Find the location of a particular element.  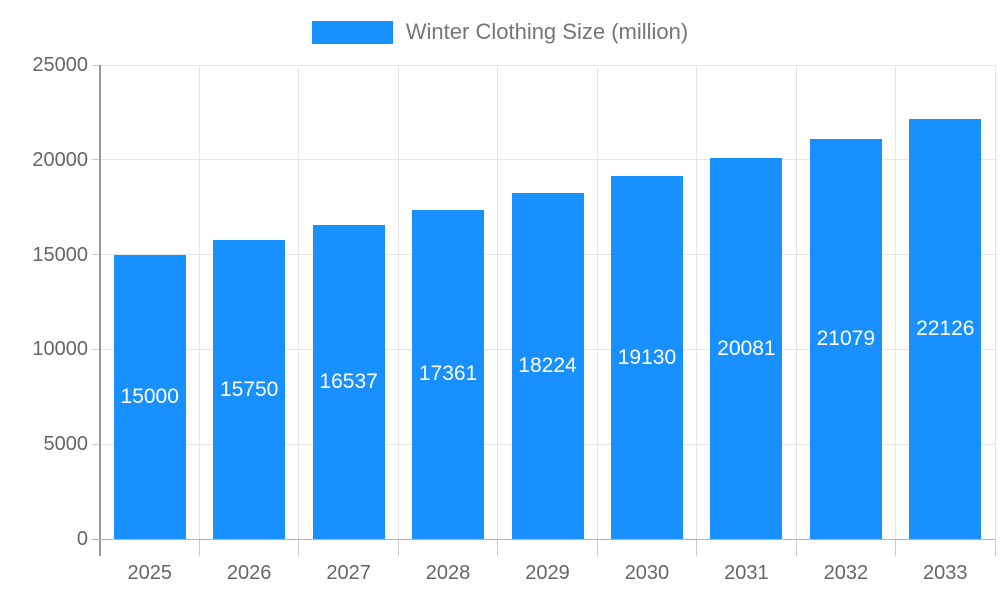

bar: 15750 is located at coordinates (249, 389).